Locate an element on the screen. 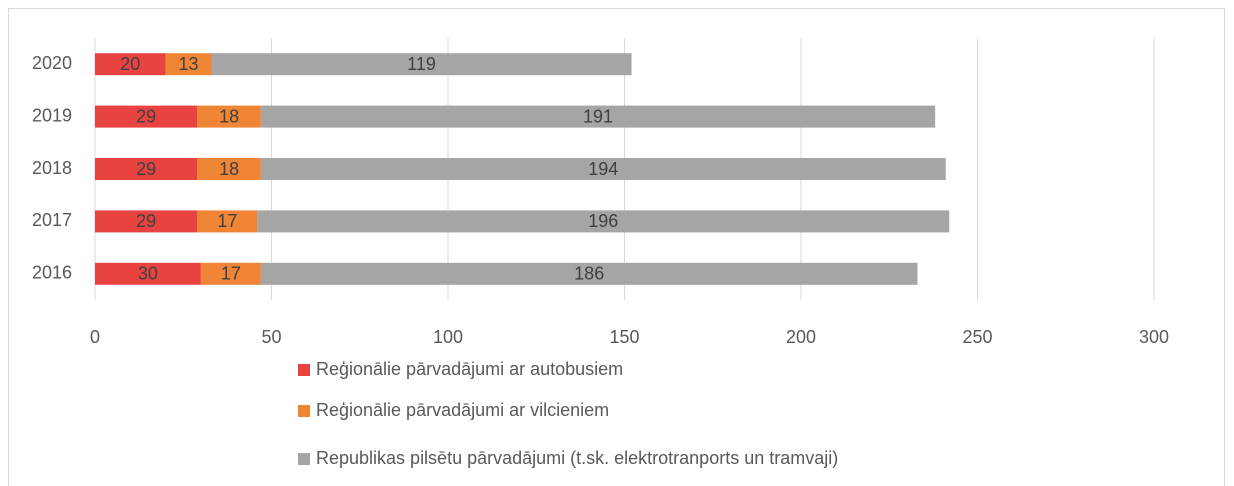 The height and width of the screenshot is (486, 1234). data-label: 119 is located at coordinates (421, 64).